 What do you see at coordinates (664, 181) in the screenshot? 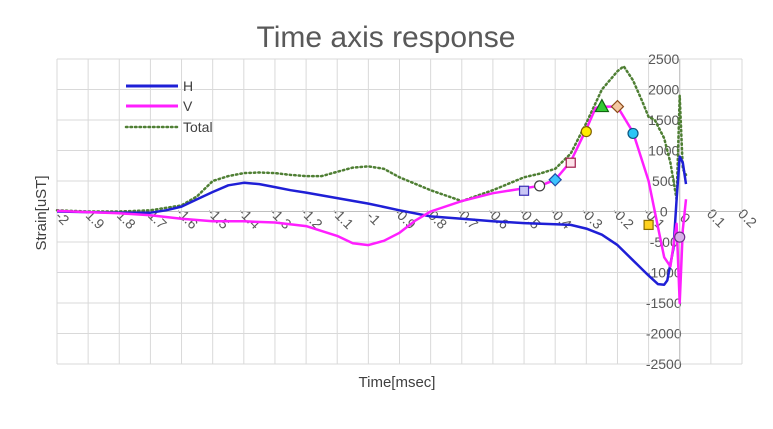
I see `y-tick-label: 500` at bounding box center [664, 181].